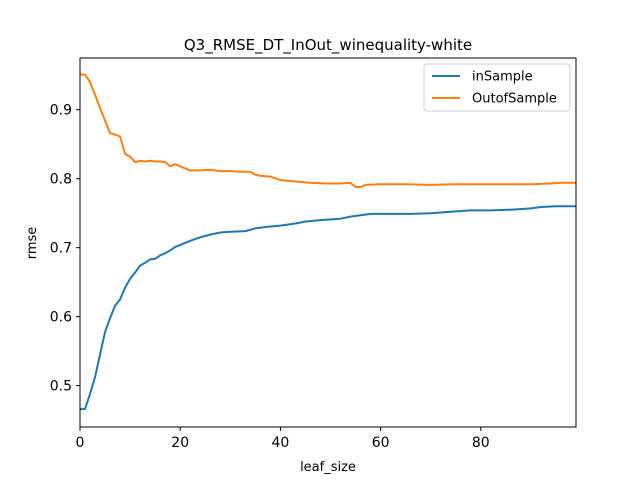  What do you see at coordinates (61, 180) in the screenshot?
I see `y-tick-label: 0.8` at bounding box center [61, 180].